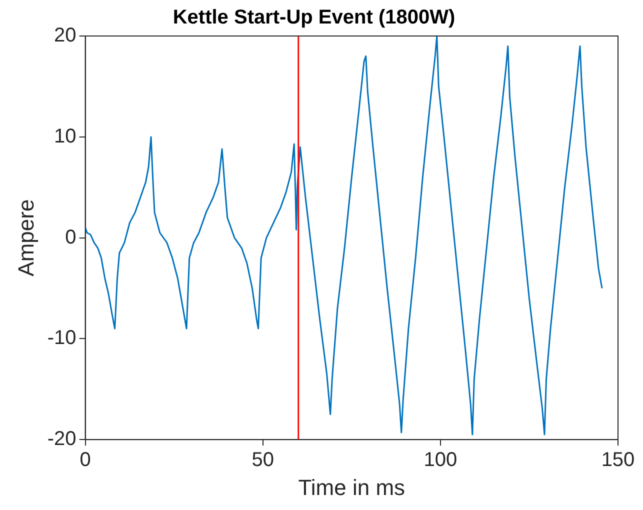 The image size is (643, 510). Describe the element at coordinates (65, 136) in the screenshot. I see `y-tick-label: 10` at that location.